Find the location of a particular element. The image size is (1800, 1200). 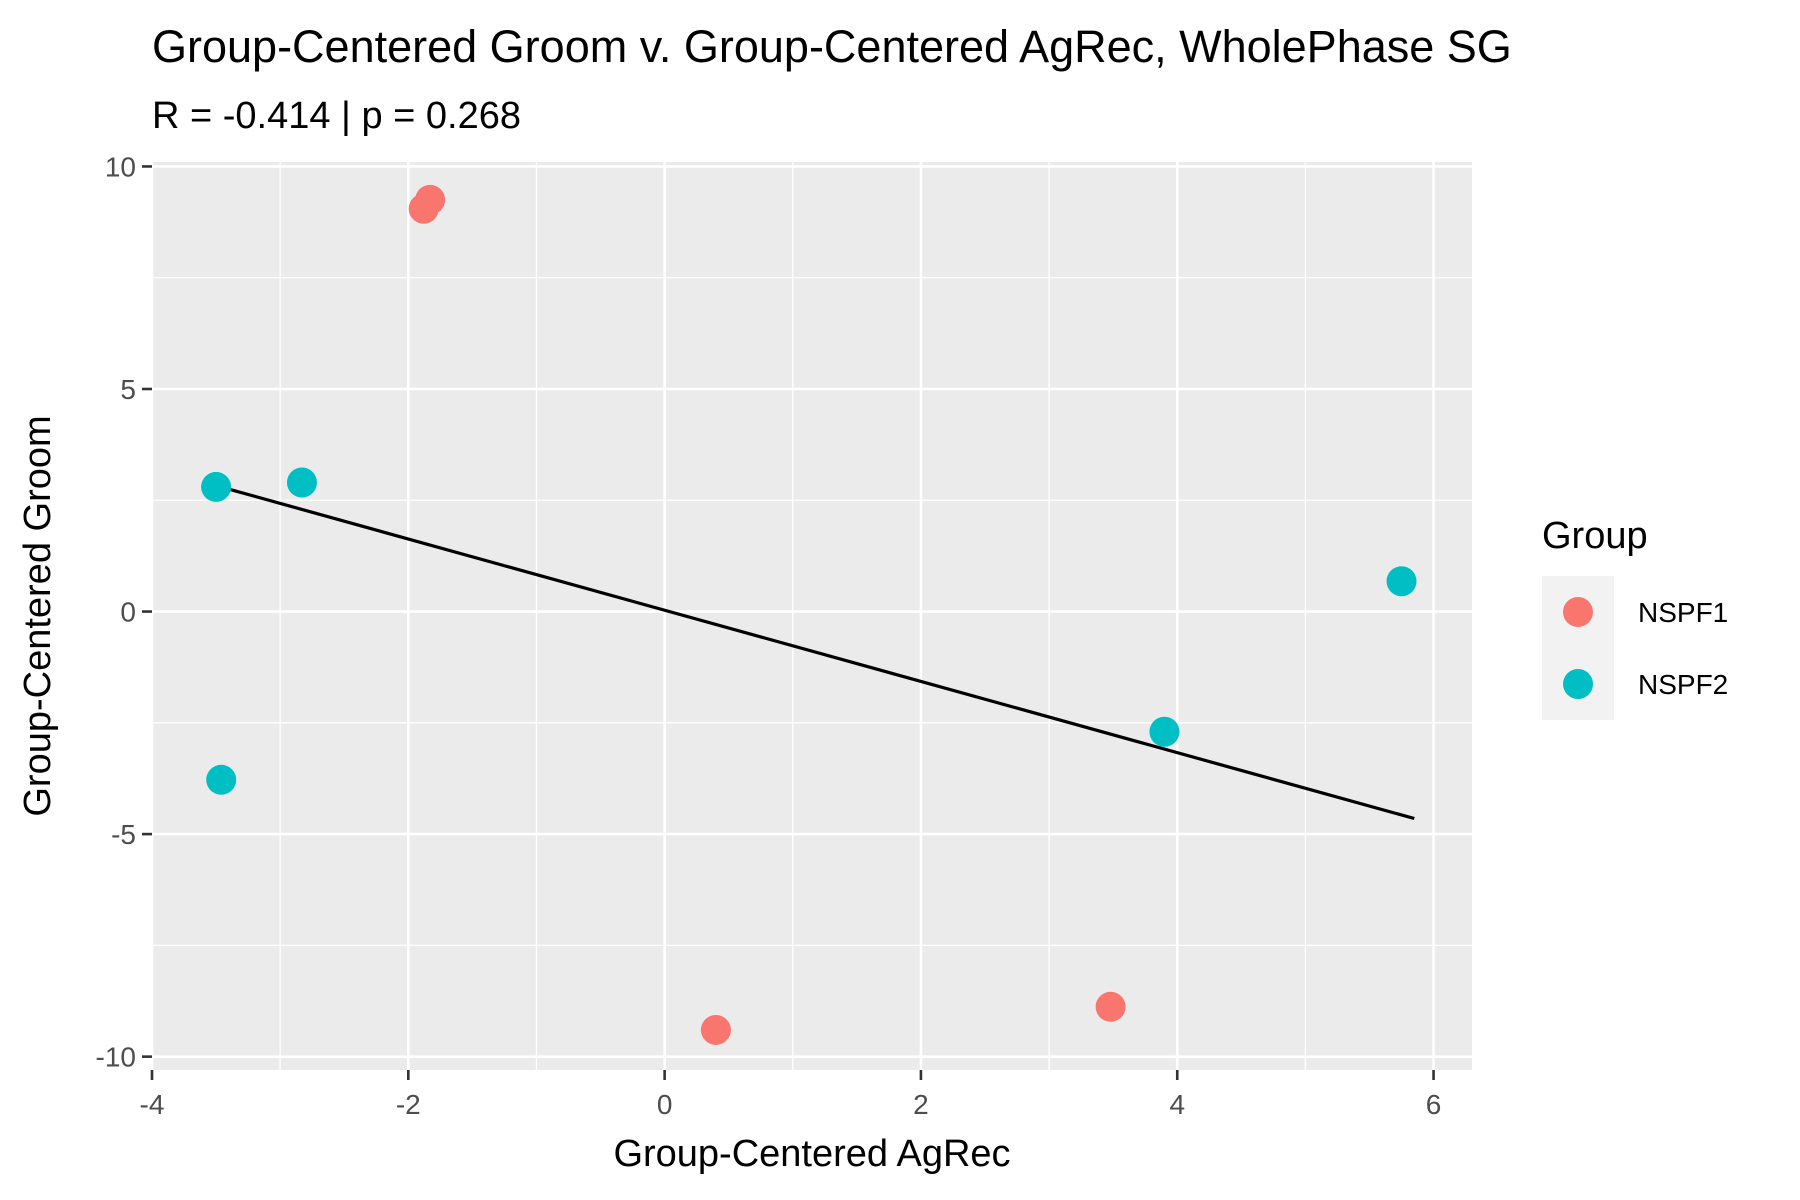

x-tick-label: 0 is located at coordinates (665, 1104).